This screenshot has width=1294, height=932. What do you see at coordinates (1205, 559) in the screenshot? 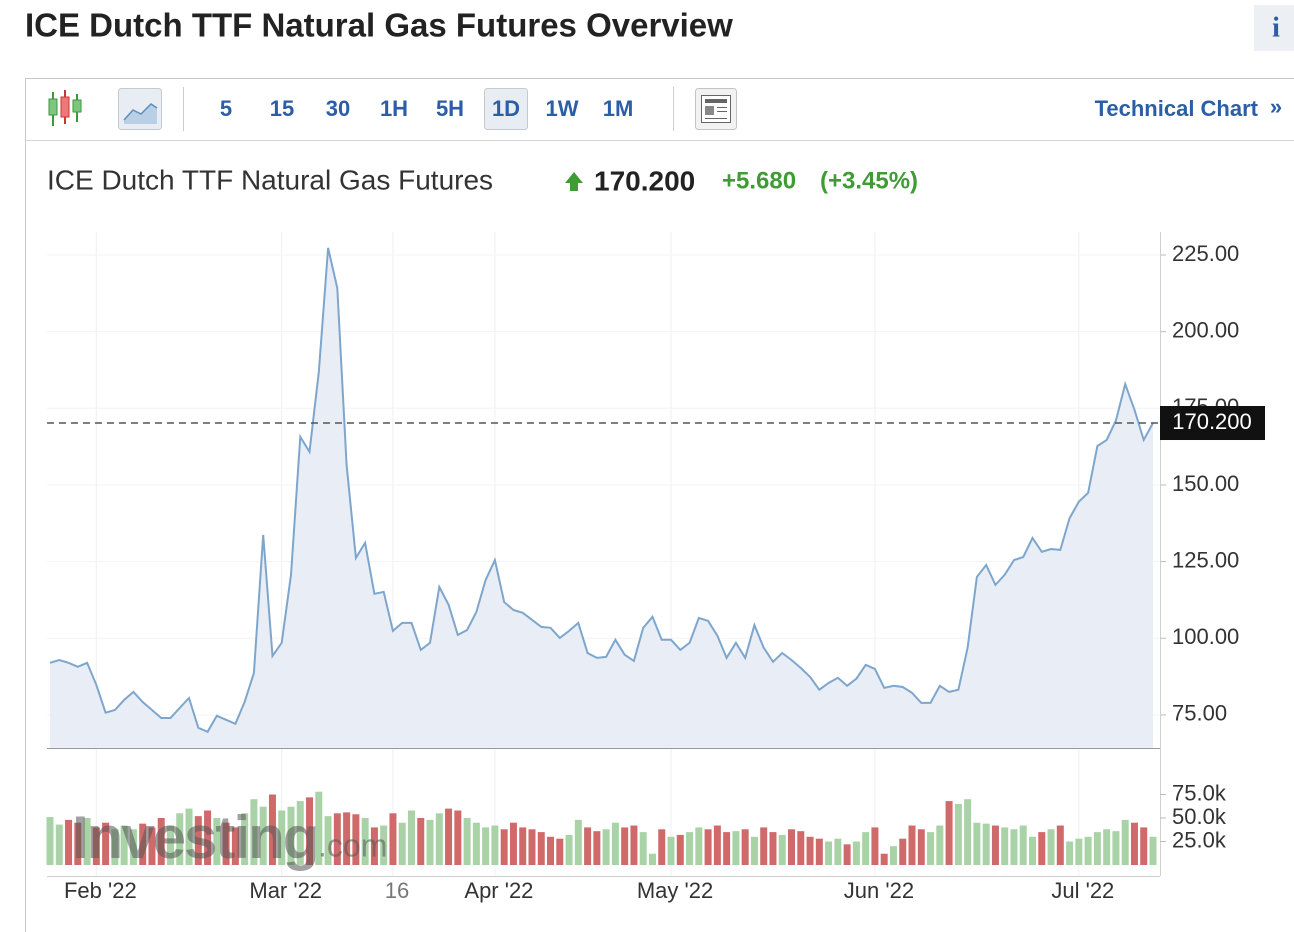
I see `y-tick-label: 125.00` at bounding box center [1205, 559].